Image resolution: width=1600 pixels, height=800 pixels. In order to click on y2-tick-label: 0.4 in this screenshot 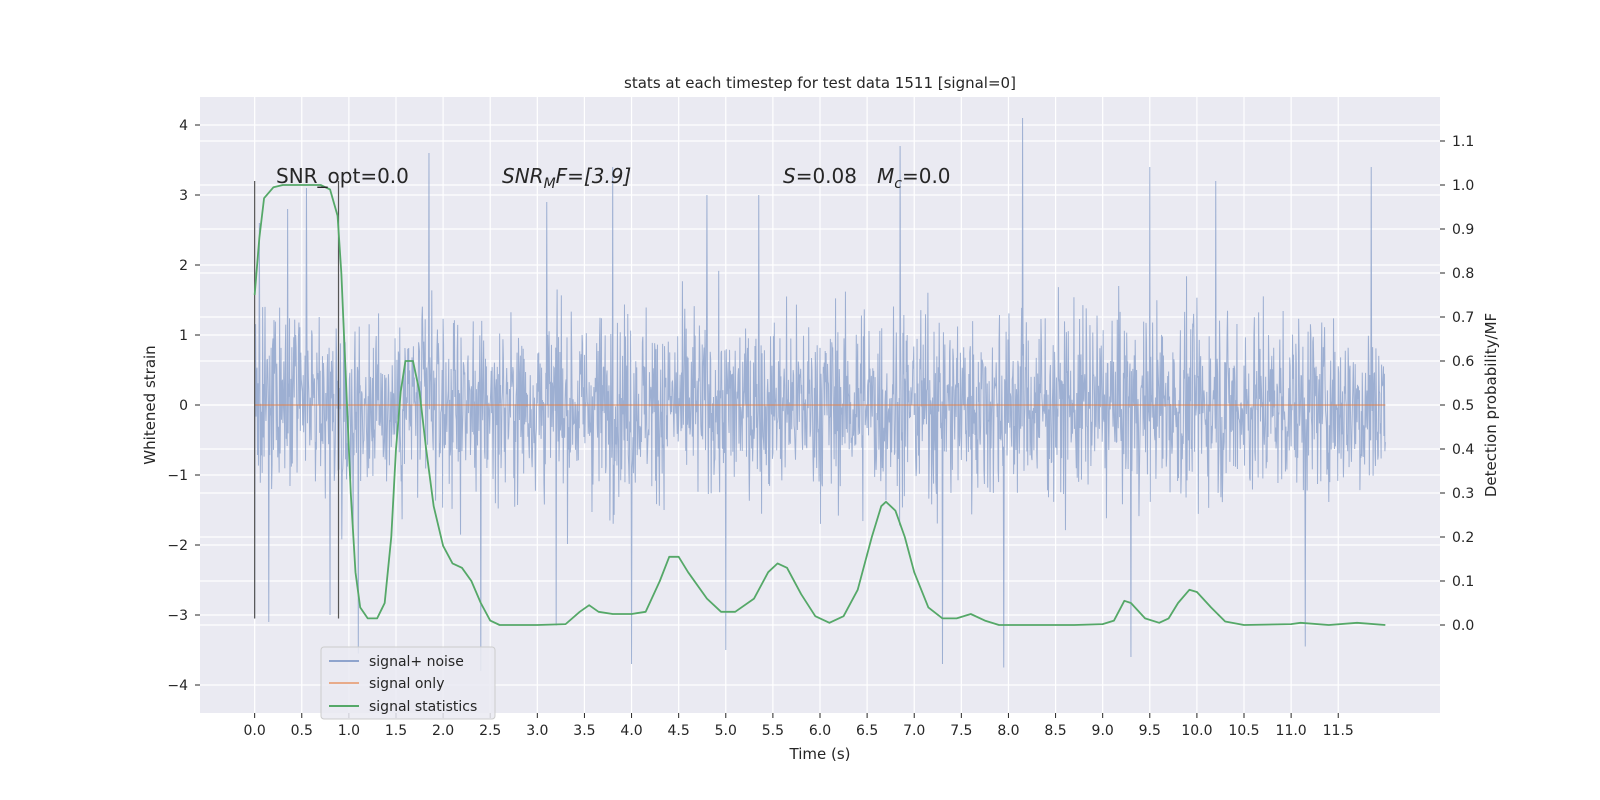, I will do `click(1463, 450)`.